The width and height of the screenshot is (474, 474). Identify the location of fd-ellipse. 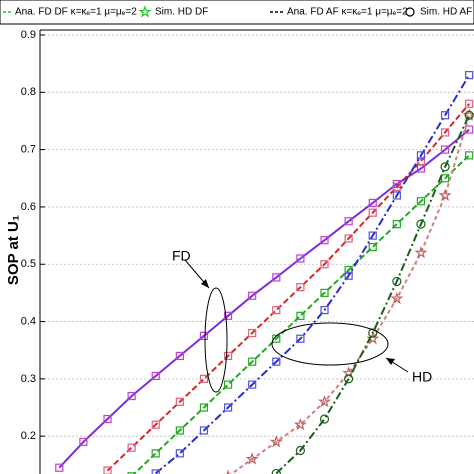
(216, 340).